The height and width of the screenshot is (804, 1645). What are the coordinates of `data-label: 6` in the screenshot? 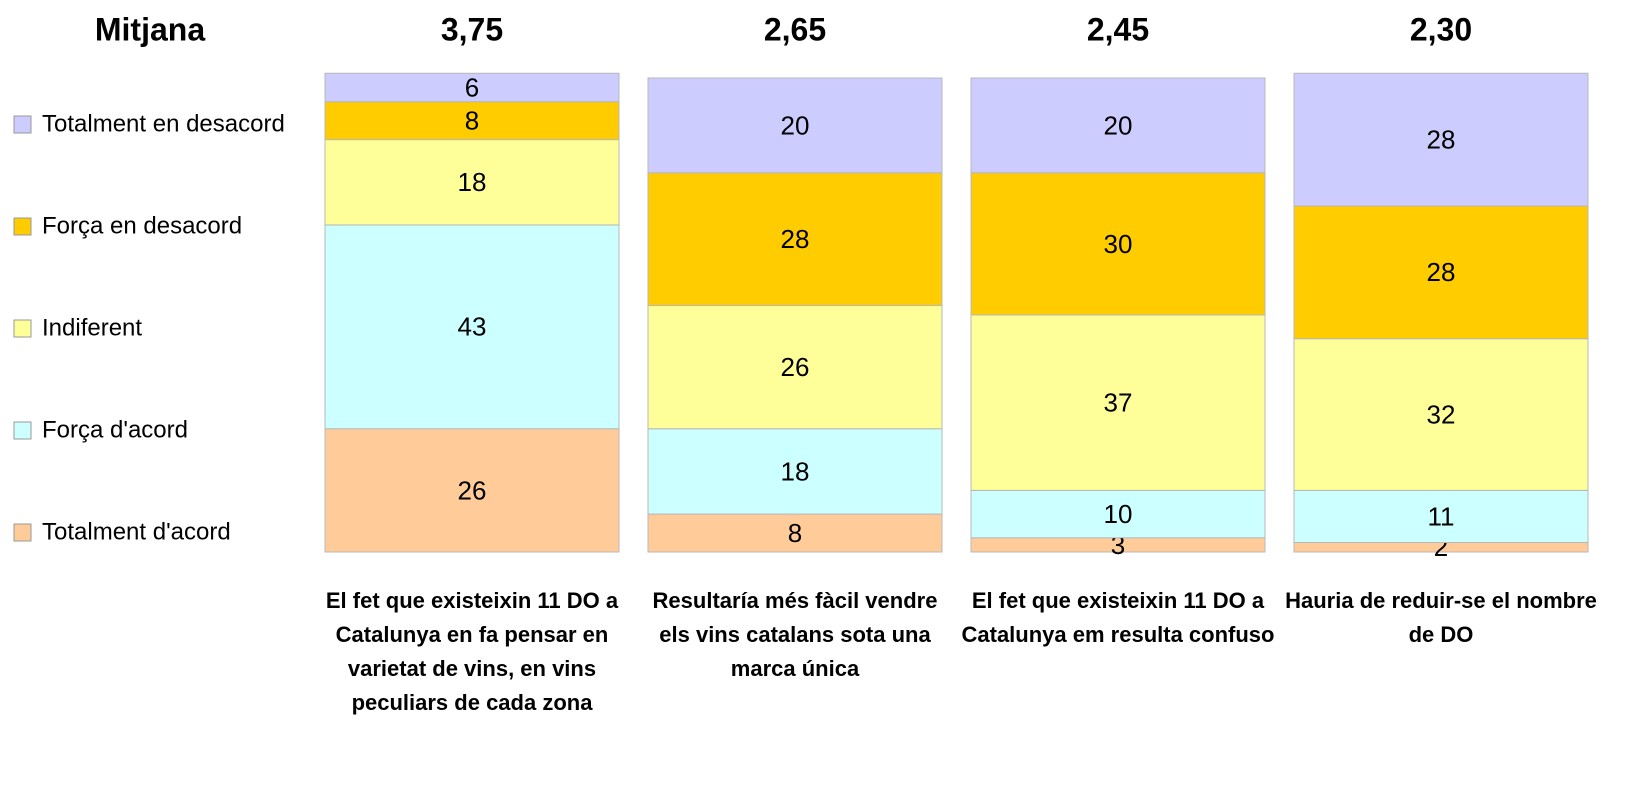 It's located at (472, 87).